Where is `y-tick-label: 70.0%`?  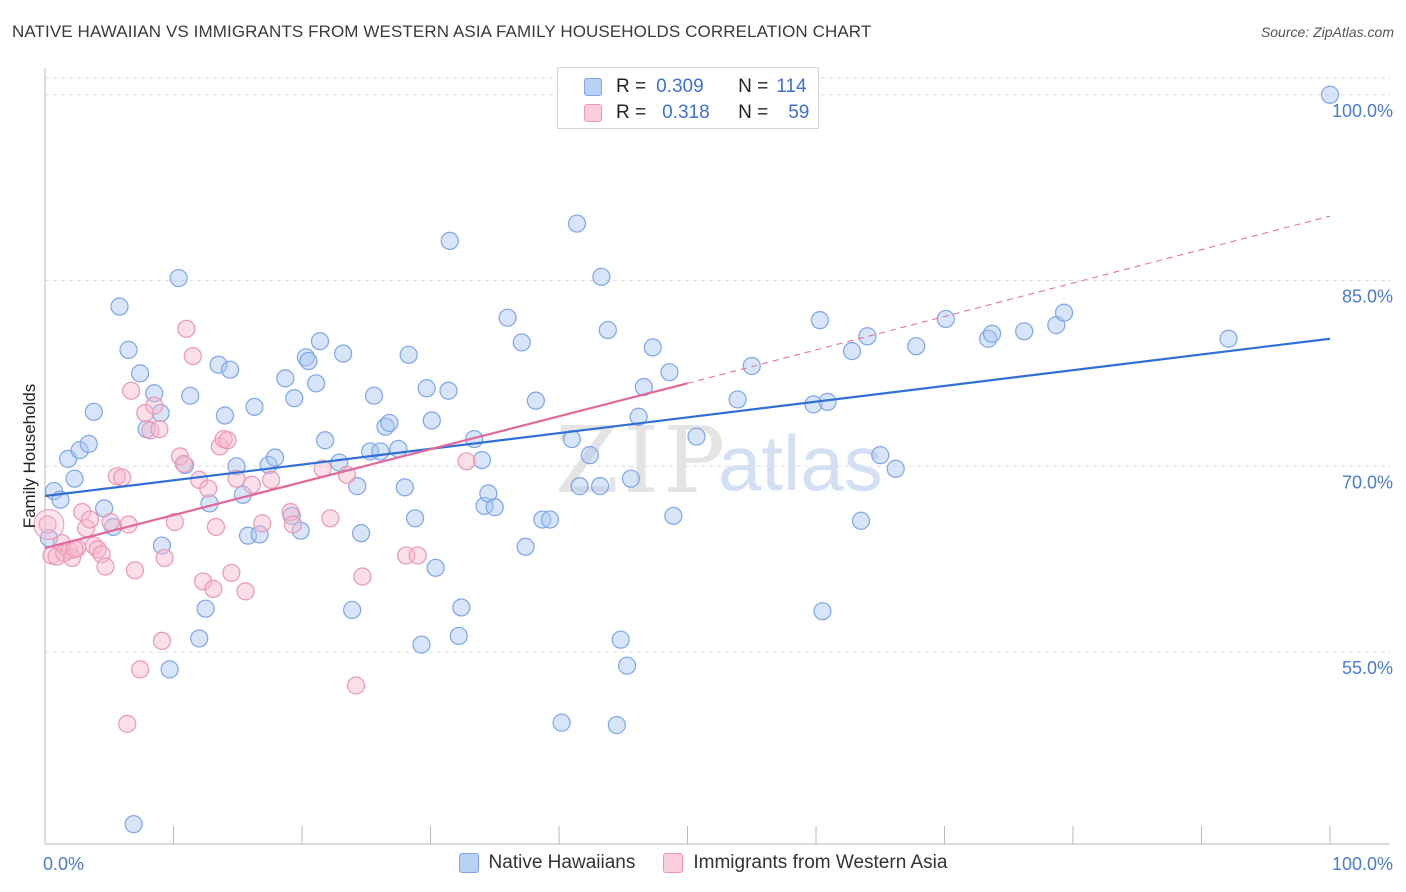 y-tick-label: 70.0% is located at coordinates (1367, 482).